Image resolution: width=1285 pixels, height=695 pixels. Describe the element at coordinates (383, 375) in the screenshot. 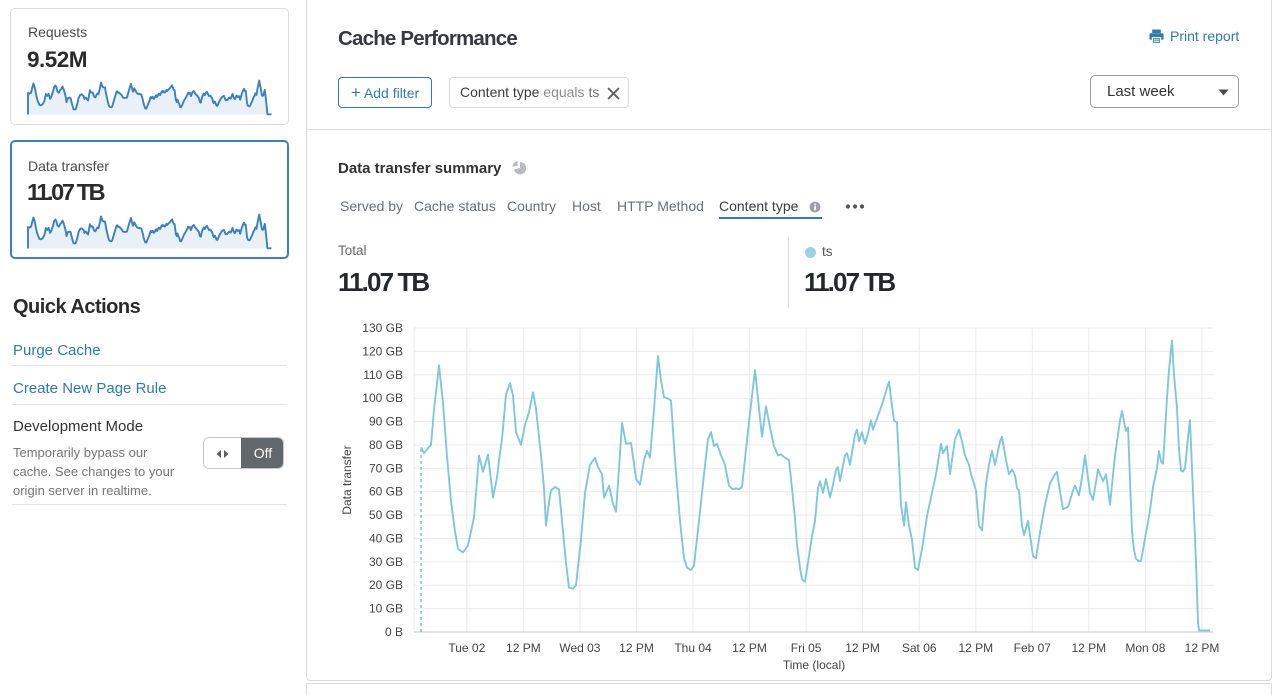

I see `svg-text: 110 GB` at that location.